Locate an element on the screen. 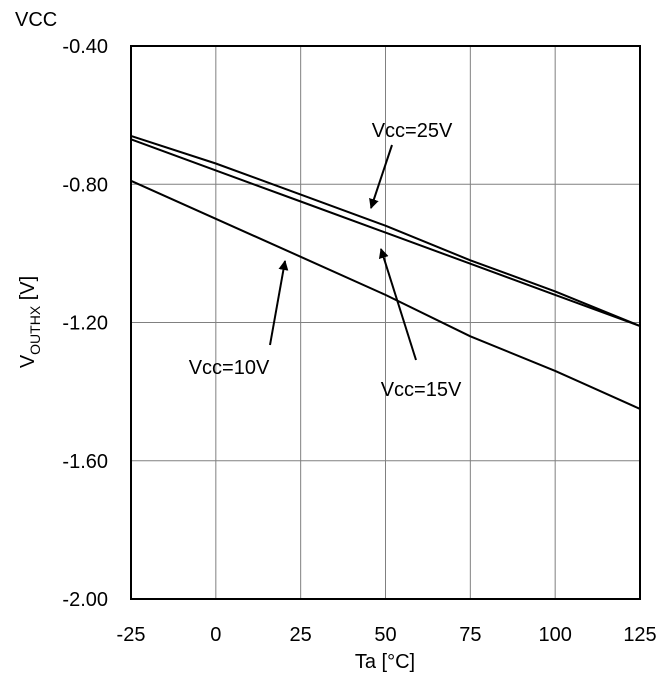 The width and height of the screenshot is (672, 676). y-tick-label: -1.20 is located at coordinates (85, 324).